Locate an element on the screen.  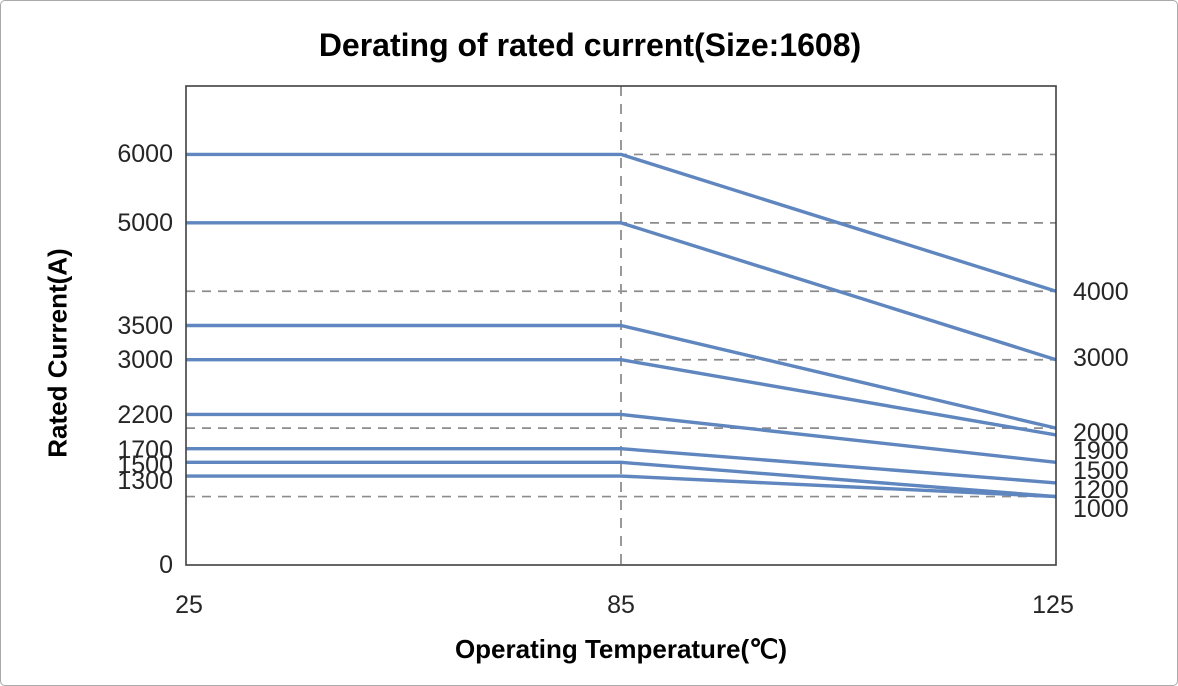
y-axis-tick-left: 6000 is located at coordinates (145, 154).